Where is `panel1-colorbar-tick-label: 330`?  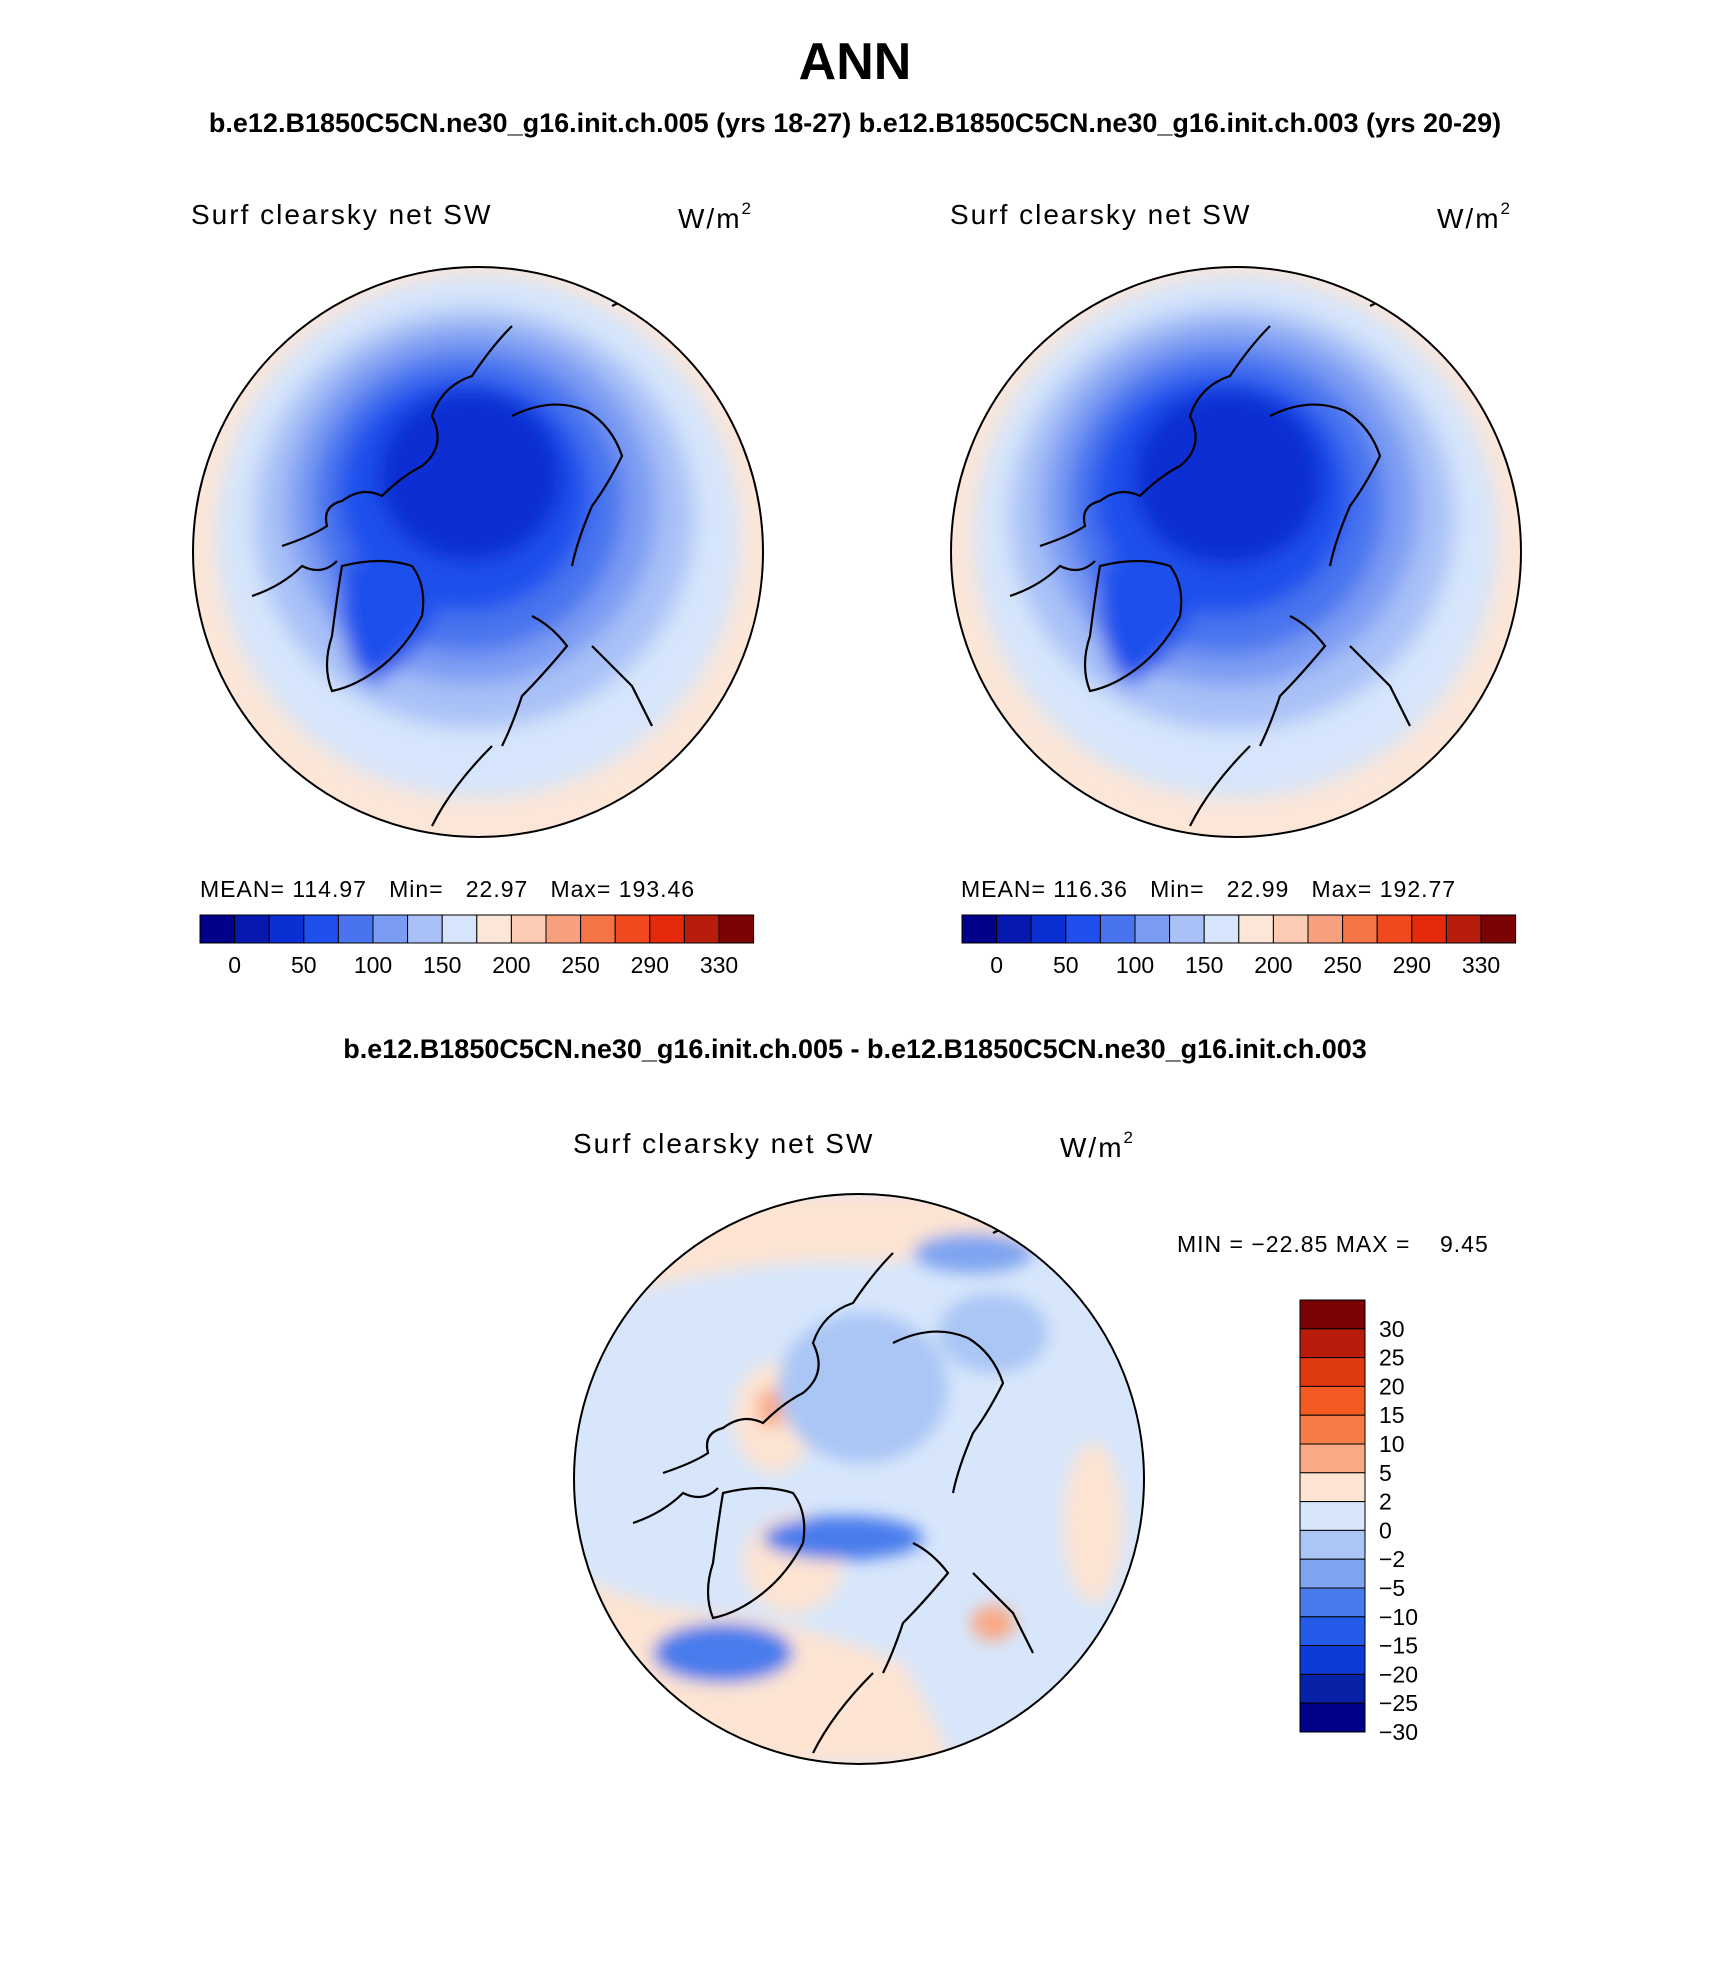
panel1-colorbar-tick-label: 330 is located at coordinates (719, 965).